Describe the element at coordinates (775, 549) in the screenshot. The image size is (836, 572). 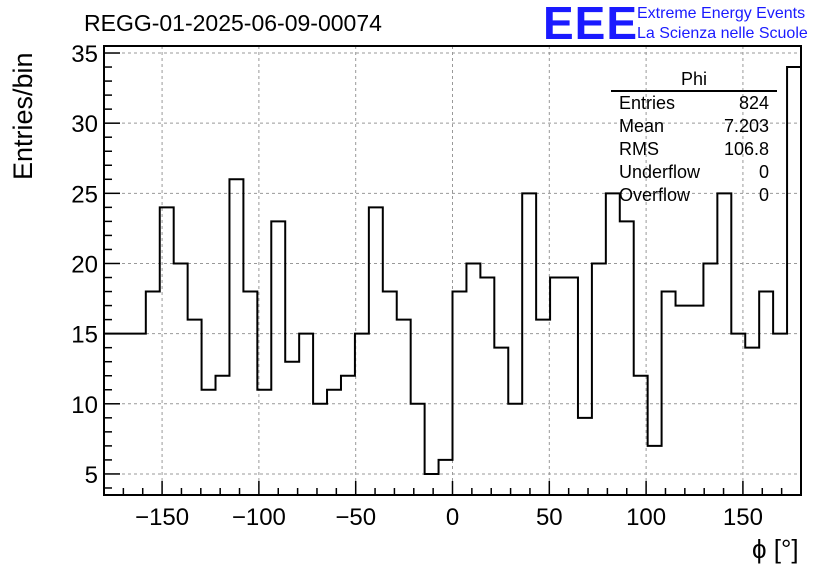
I see `x-axis-label: ϕ [°]` at that location.